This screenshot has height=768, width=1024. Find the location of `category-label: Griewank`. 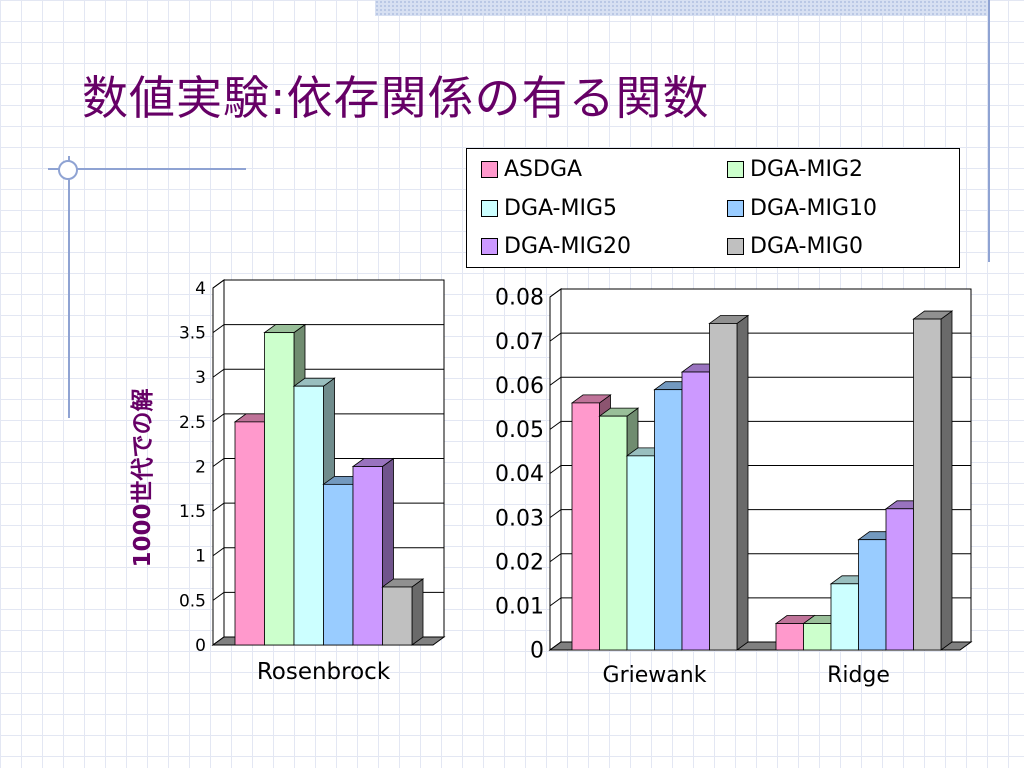

category-label: Griewank is located at coordinates (655, 675).